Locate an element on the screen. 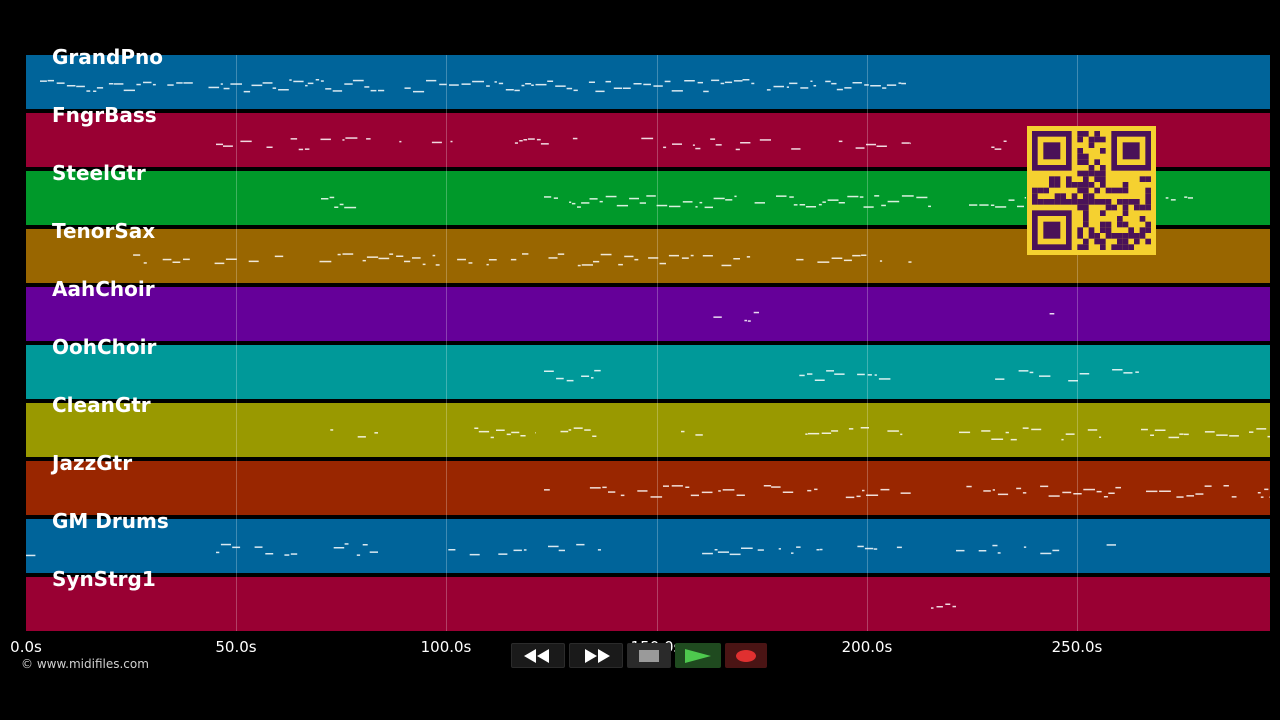  stop-icon is located at coordinates (649, 655).